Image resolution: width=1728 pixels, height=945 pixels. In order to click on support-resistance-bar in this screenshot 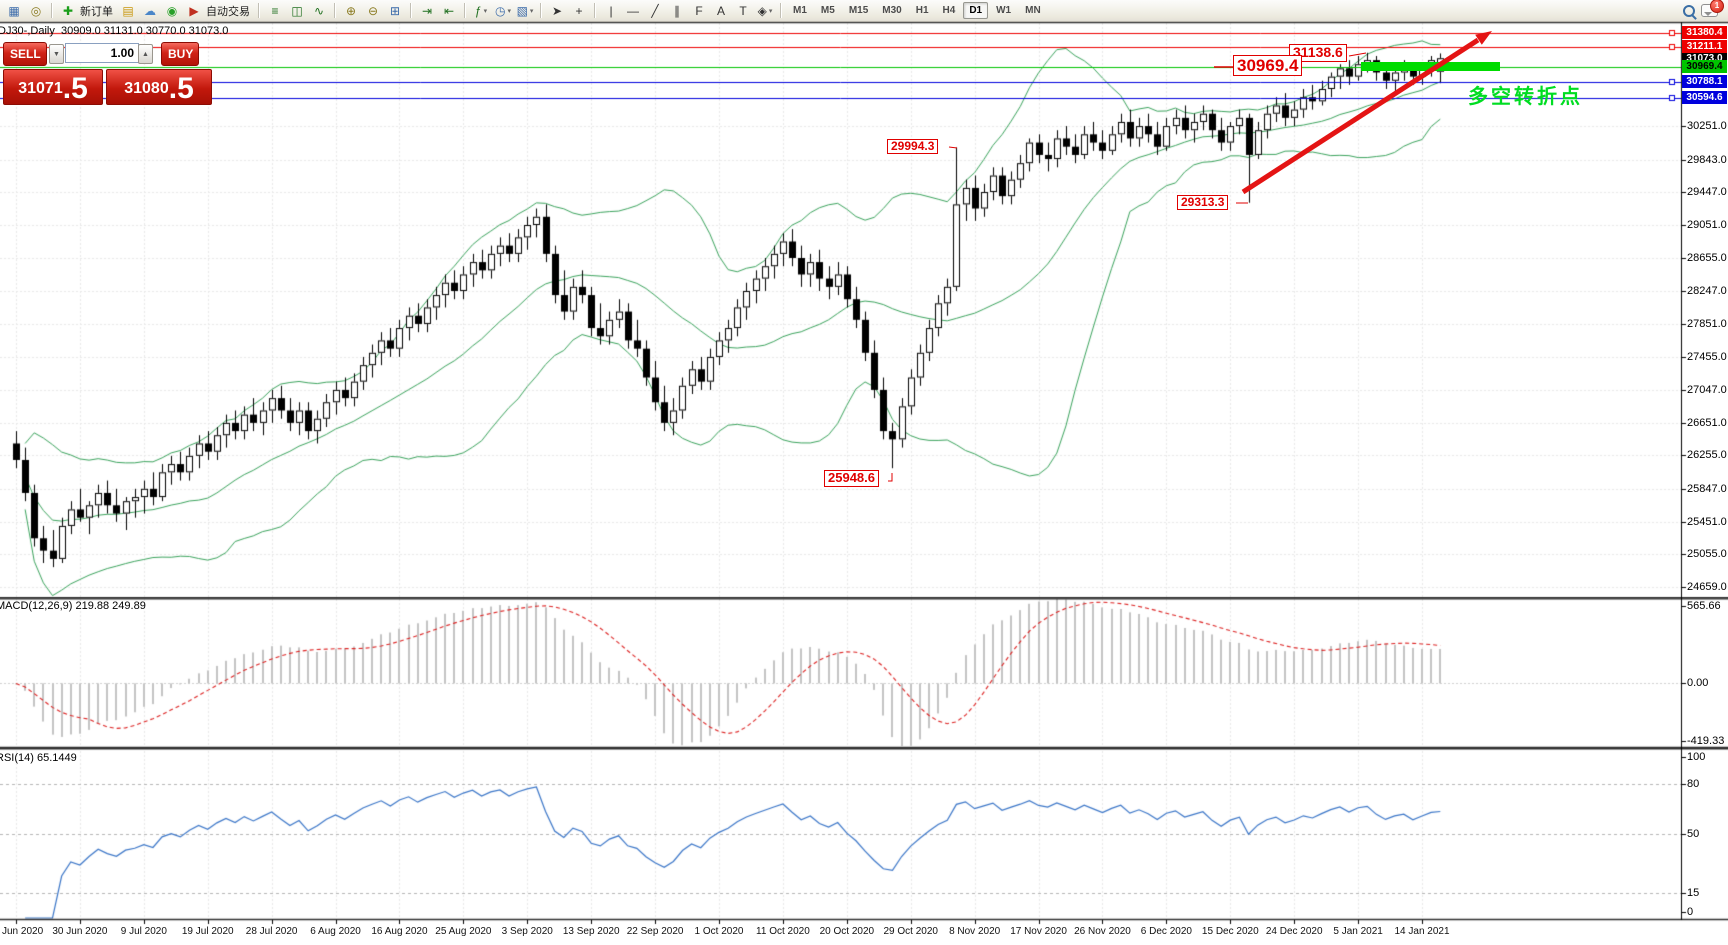, I will do `click(1430, 66)`.